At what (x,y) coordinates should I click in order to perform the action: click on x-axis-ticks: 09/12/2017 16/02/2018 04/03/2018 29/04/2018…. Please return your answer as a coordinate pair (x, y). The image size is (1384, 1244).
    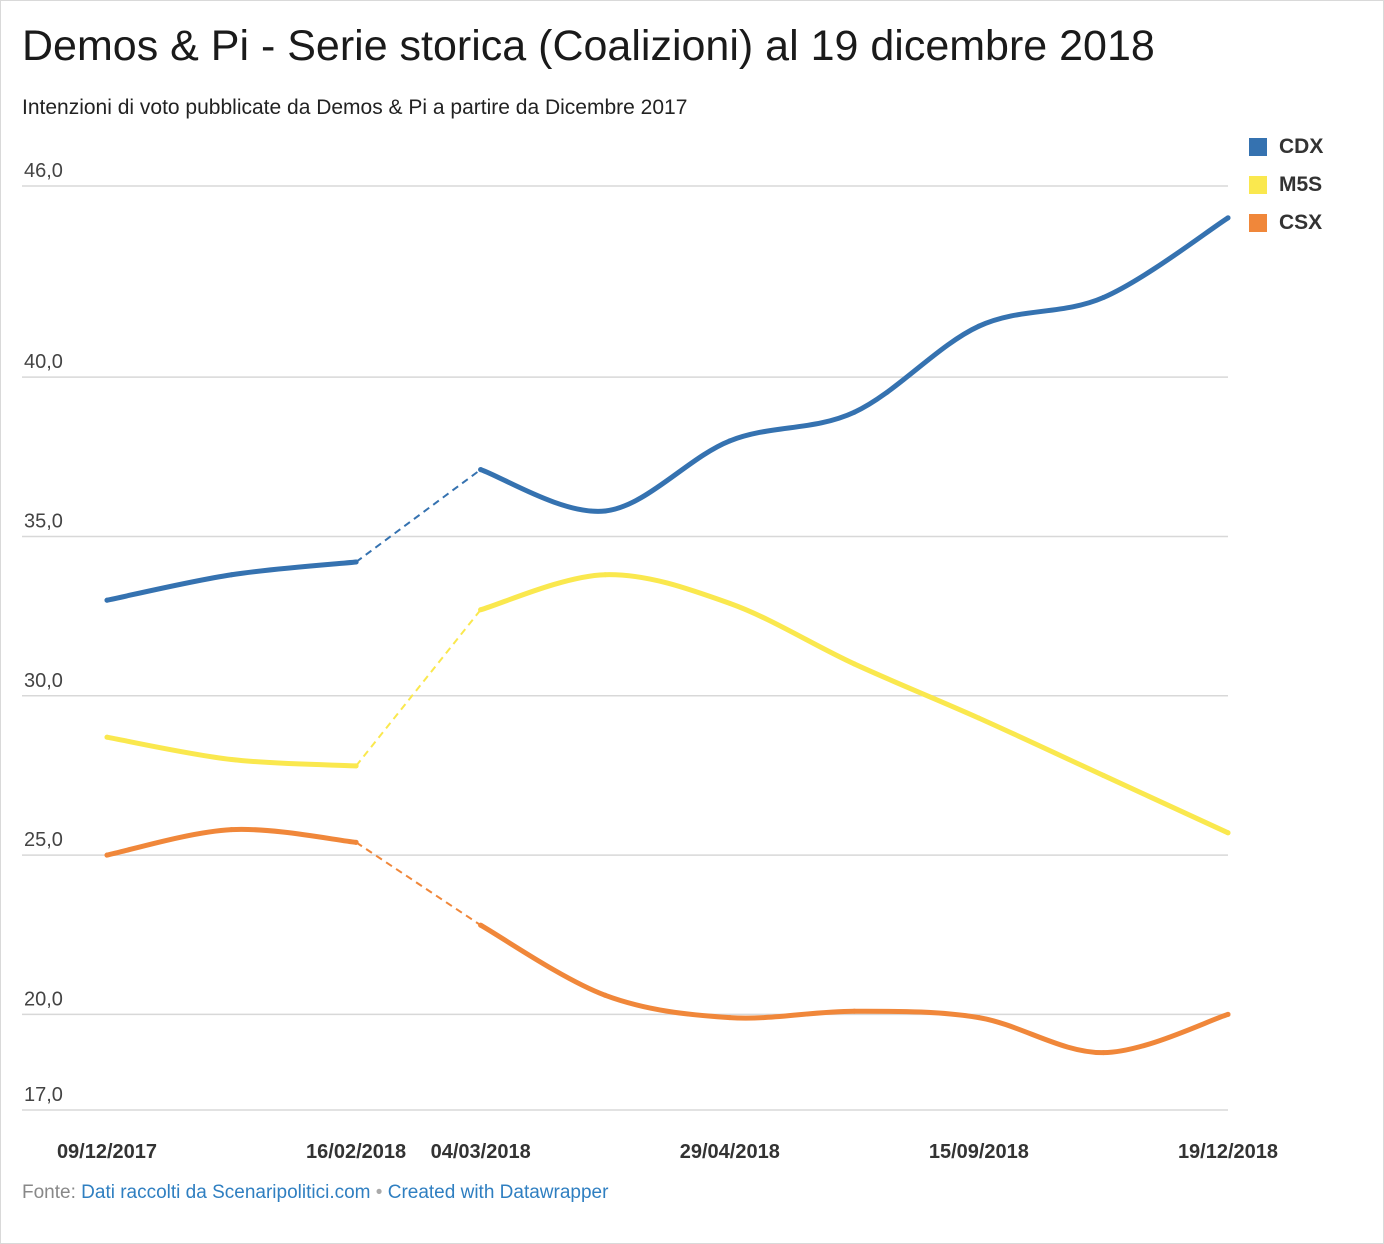
    Looking at the image, I should click on (667, 1152).